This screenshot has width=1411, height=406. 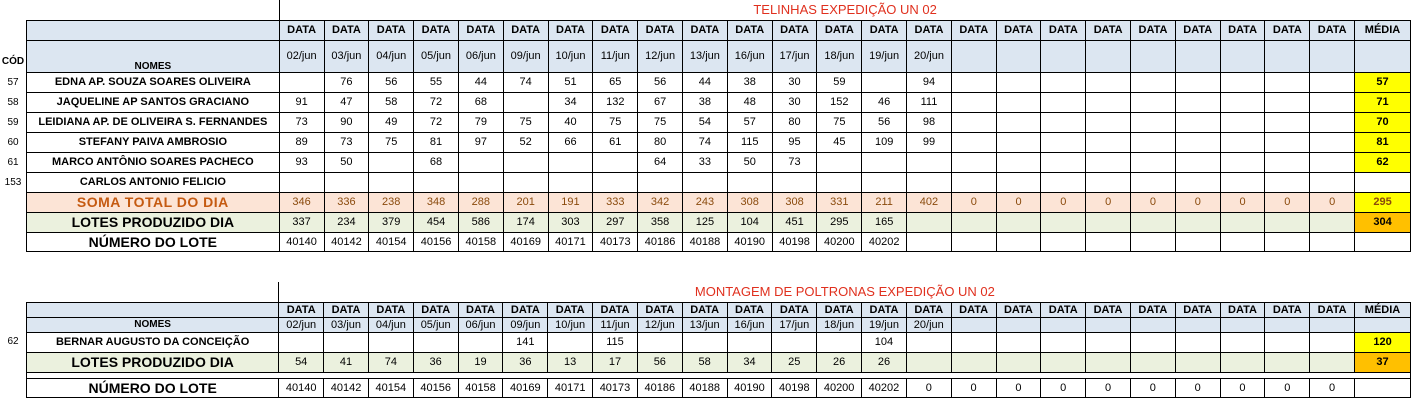 What do you see at coordinates (301, 122) in the screenshot?
I see `value-cell: 73` at bounding box center [301, 122].